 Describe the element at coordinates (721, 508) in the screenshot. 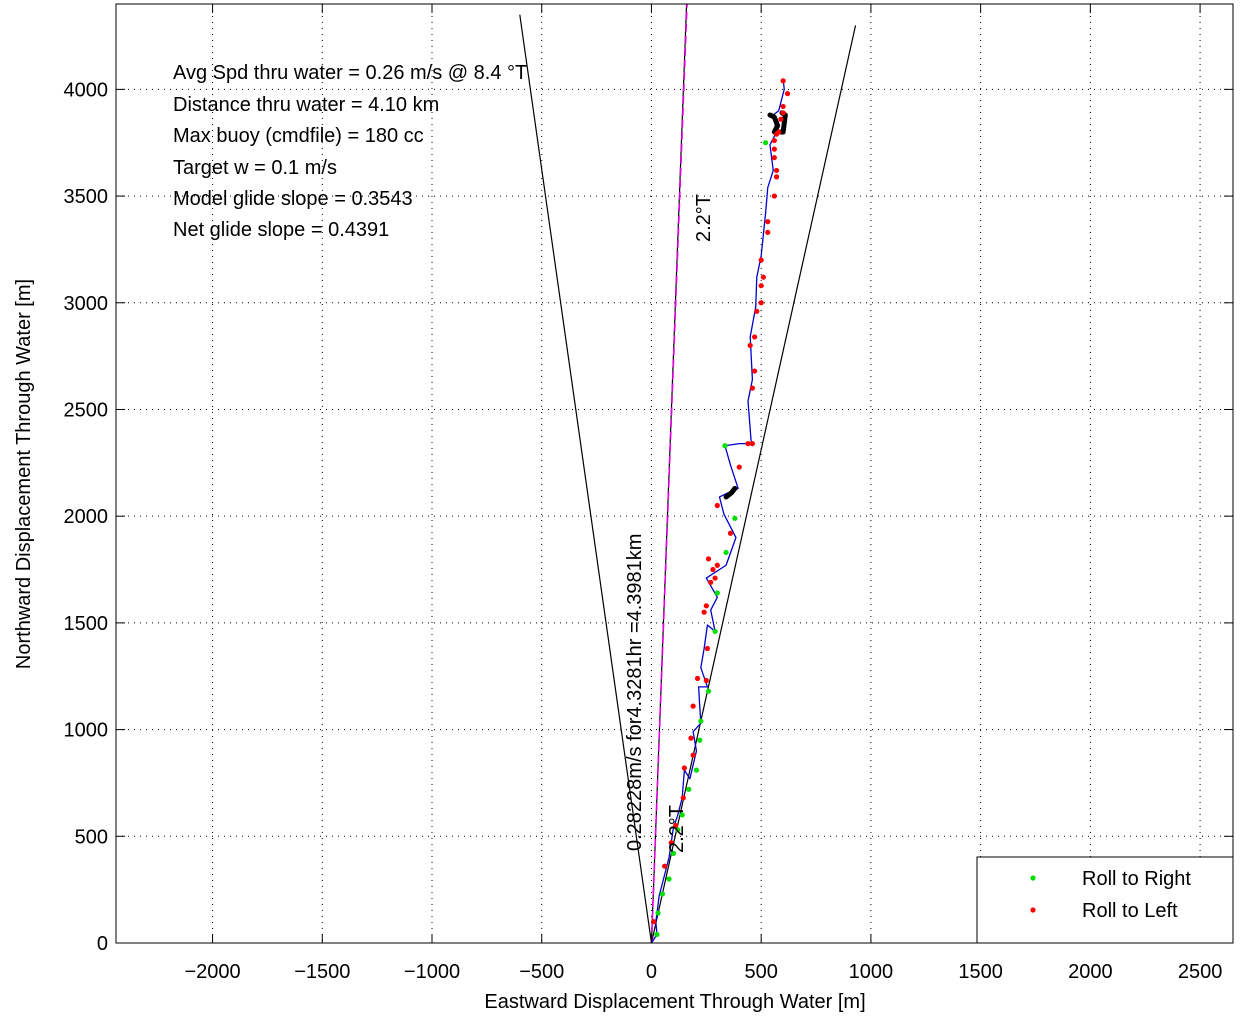

I see `roll-points` at that location.